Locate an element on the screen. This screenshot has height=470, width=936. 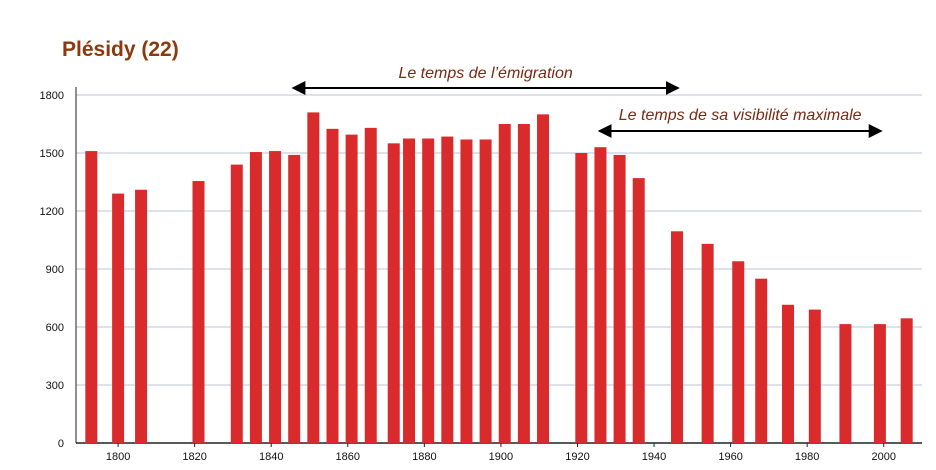
x-tick-label: 1860 is located at coordinates (348, 457).